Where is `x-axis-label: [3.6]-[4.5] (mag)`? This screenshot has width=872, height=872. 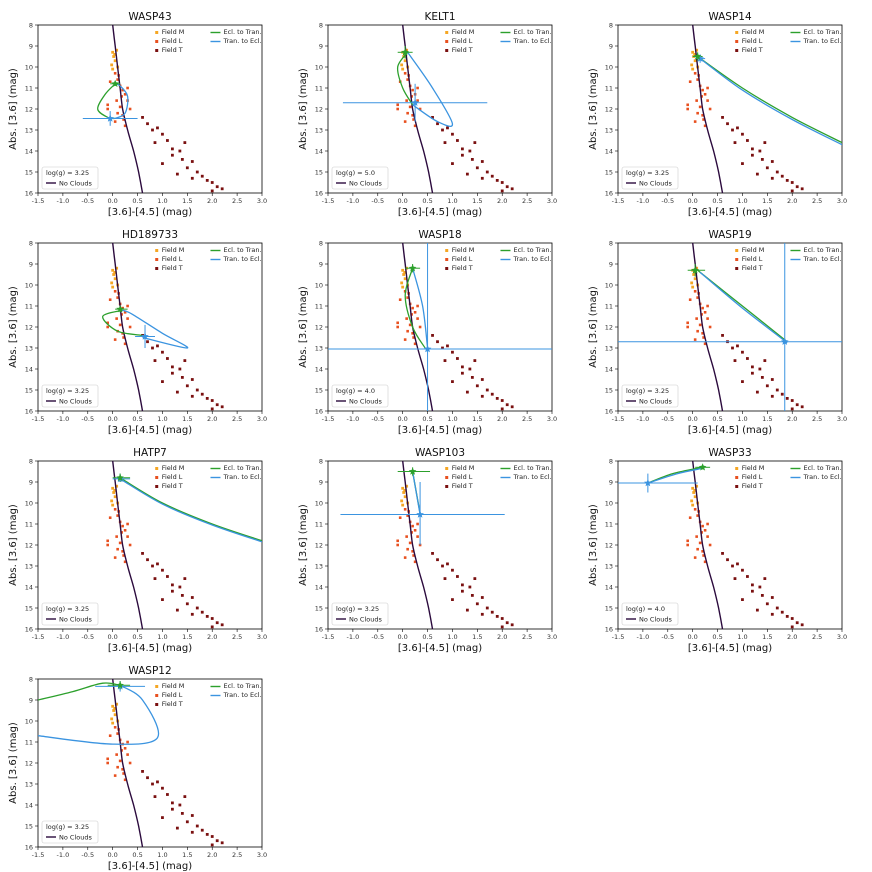
x-axis-label: [3.6]-[4.5] (mag) is located at coordinates (730, 212).